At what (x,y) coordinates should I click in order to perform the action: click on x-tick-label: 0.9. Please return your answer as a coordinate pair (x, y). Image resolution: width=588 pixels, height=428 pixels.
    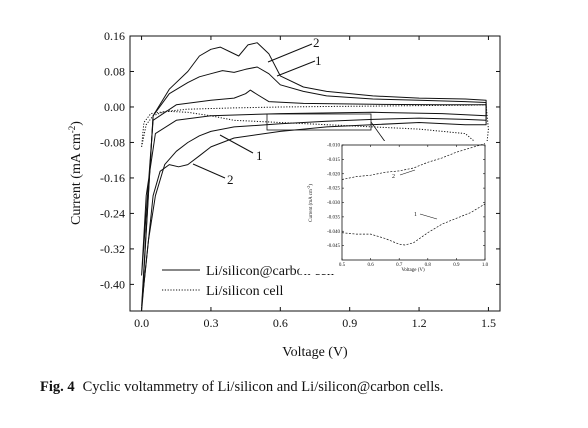
    Looking at the image, I should click on (349, 323).